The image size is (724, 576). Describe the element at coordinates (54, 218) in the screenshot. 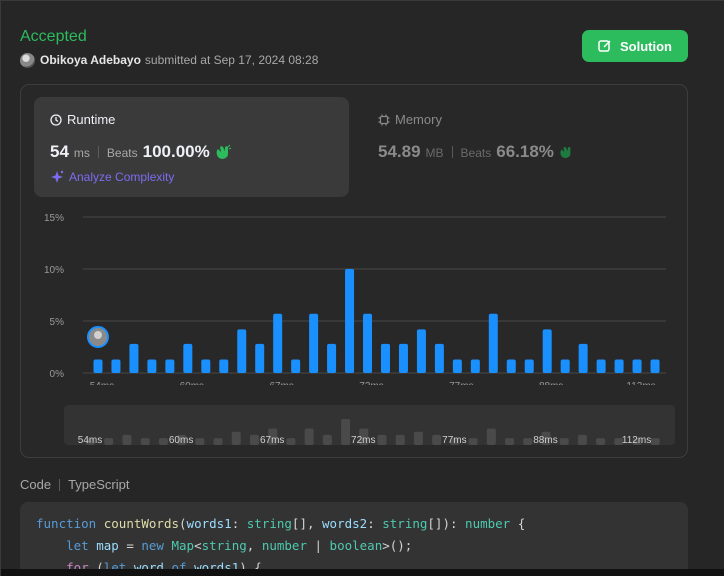

I see `y-tick-label: 15%` at that location.